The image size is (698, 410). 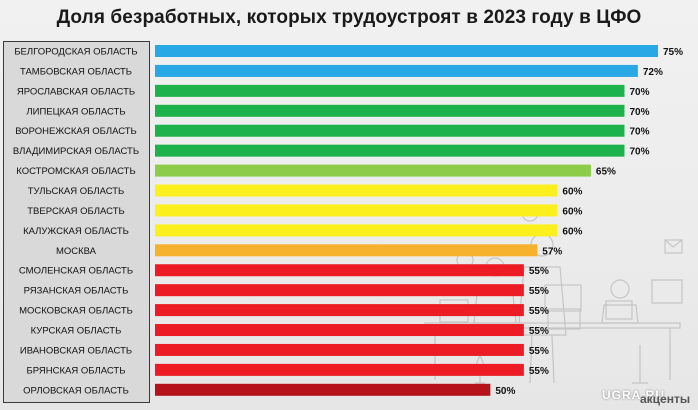 What do you see at coordinates (76, 191) in the screenshot?
I see `category-label: ТУЛЬСКАЯ ОБЛАСТЬ` at bounding box center [76, 191].